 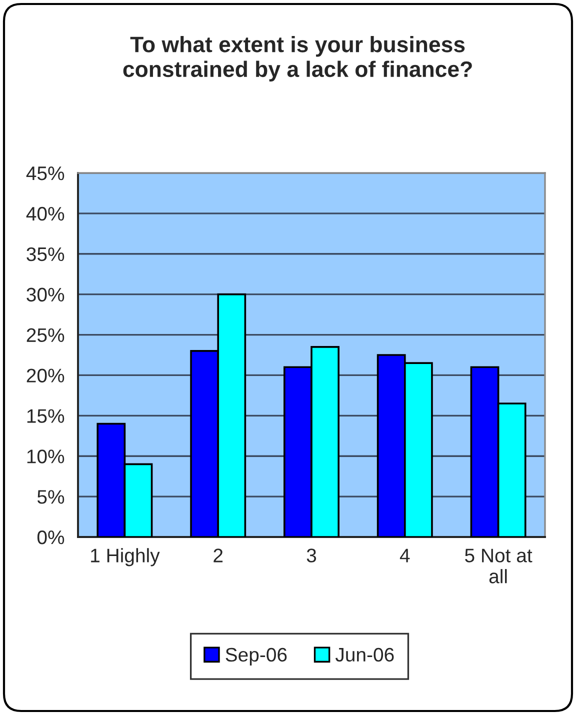 What do you see at coordinates (405, 555) in the screenshot?
I see `x-tick-label: 4` at bounding box center [405, 555].